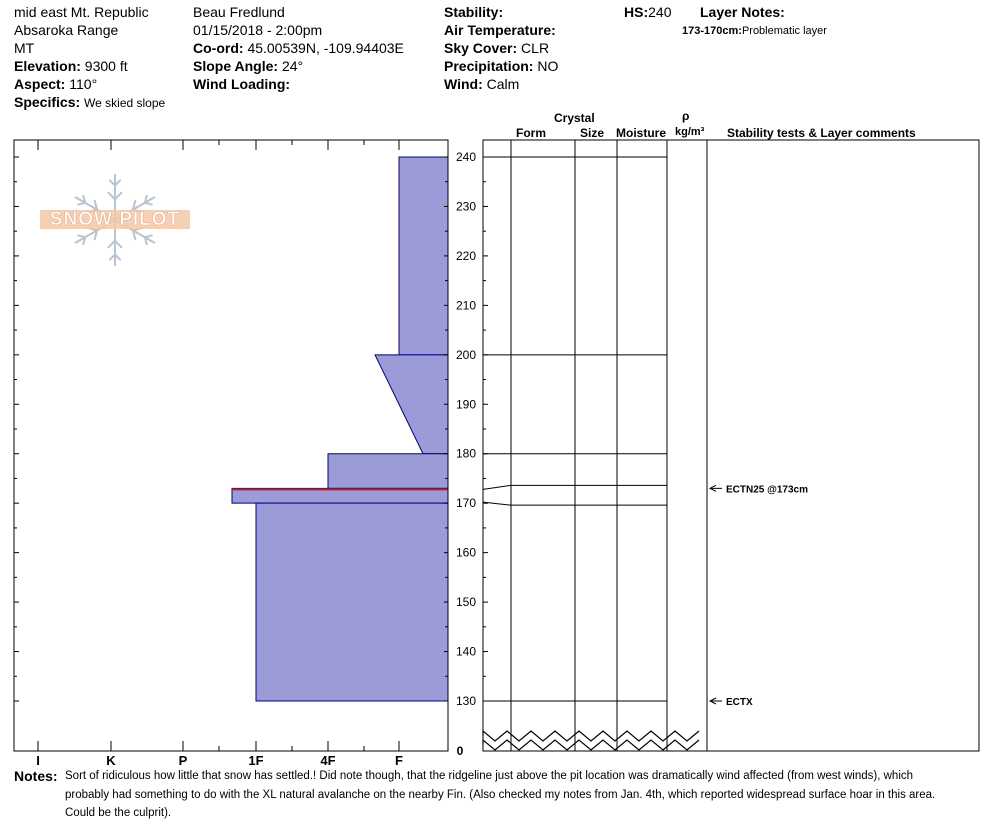 The width and height of the screenshot is (994, 840). I want to click on location: mid east Mt. Republic, so click(81, 12).